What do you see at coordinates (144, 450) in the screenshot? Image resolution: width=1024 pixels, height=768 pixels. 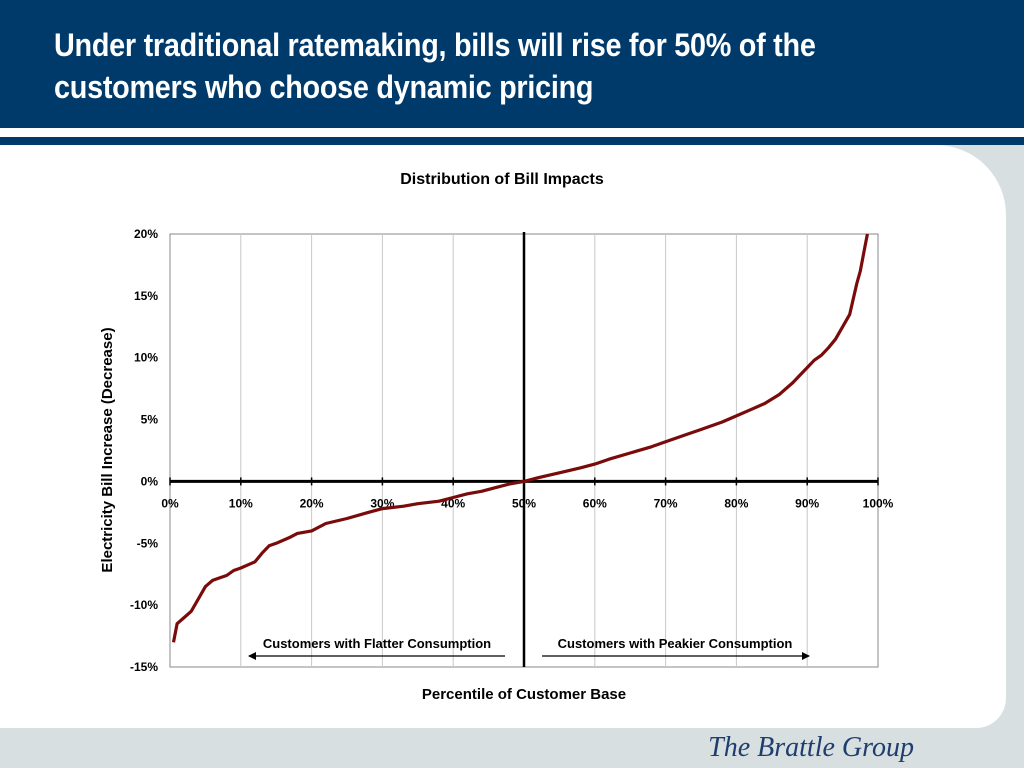 I see `y-axis-tick-labels: 20% 15% 10% 5% 0% -5% -10% -15%` at bounding box center [144, 450].